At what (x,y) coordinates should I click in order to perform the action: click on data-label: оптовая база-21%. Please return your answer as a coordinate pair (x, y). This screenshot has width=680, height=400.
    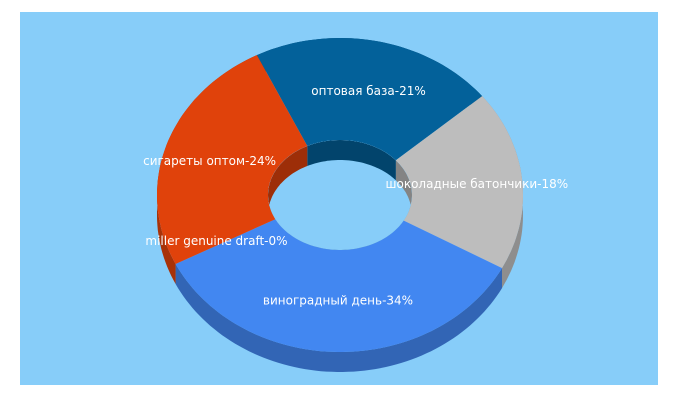
    Looking at the image, I should click on (368, 91).